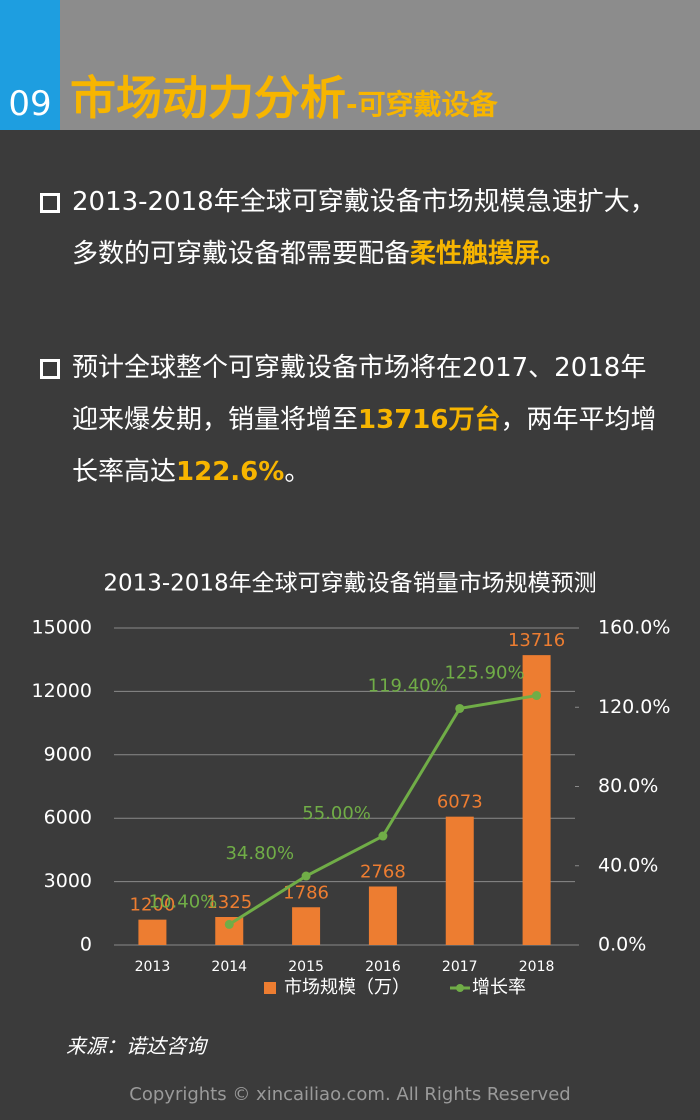 The image size is (700, 1120). I want to click on bullet-text: 2013-2018年全球可穿戴设备市场规模急速扩大，多数的可穿戴设备都需要配备, so click(364, 228).